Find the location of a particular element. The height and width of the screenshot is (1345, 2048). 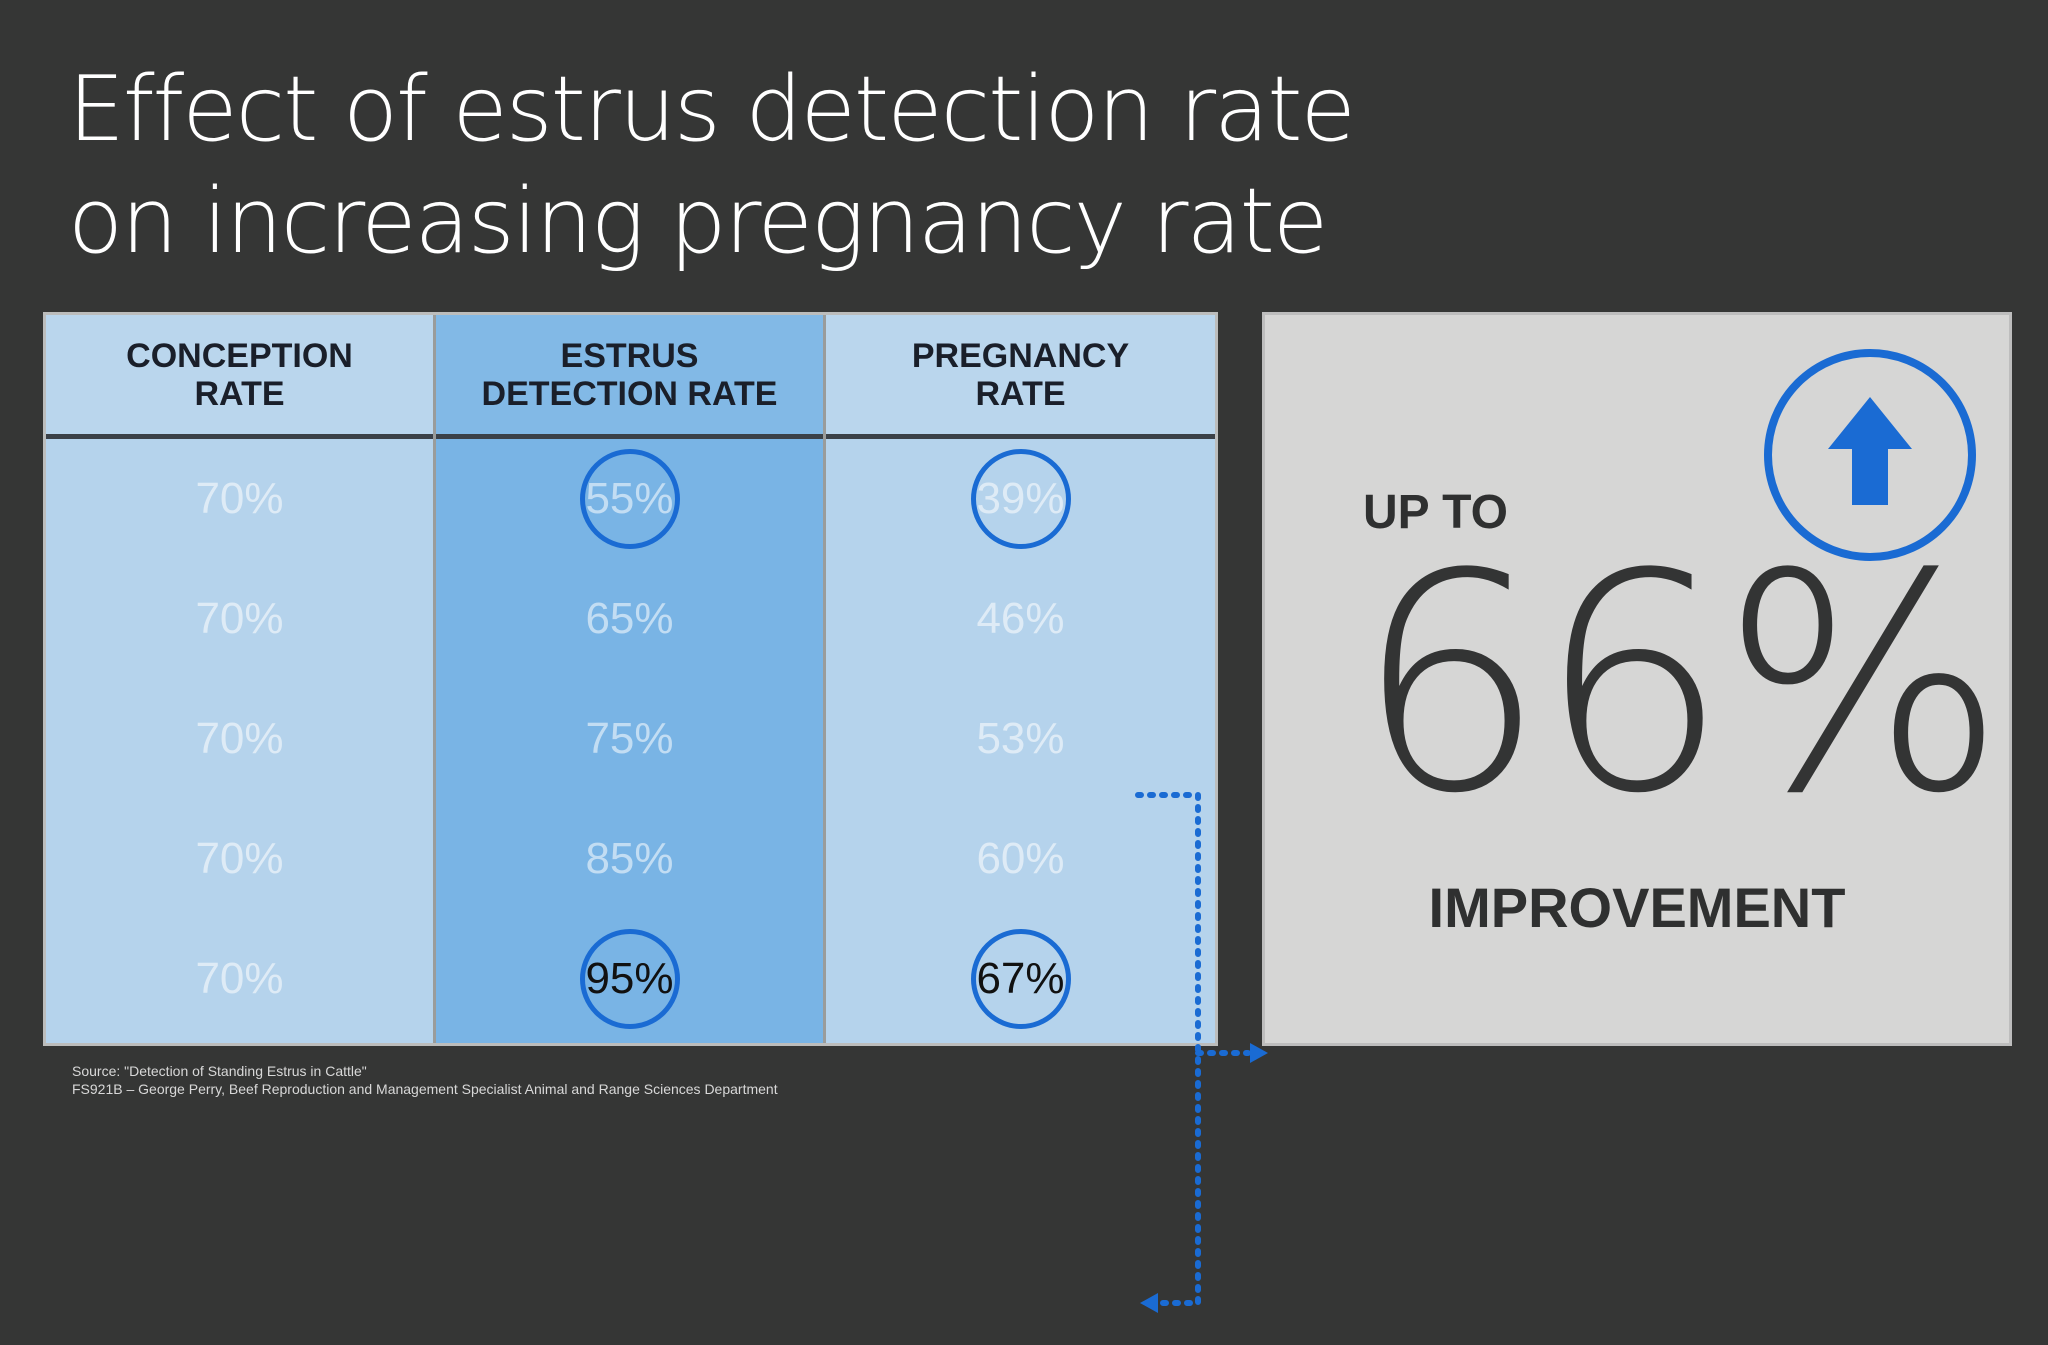

table-cell: 39% is located at coordinates (1020, 499).